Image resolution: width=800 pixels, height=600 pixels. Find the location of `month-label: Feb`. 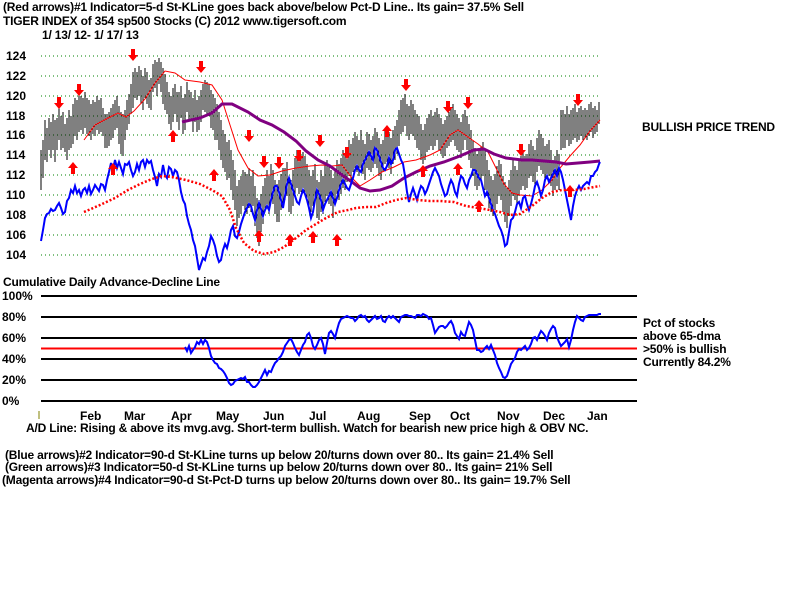

month-label: Feb is located at coordinates (91, 416).